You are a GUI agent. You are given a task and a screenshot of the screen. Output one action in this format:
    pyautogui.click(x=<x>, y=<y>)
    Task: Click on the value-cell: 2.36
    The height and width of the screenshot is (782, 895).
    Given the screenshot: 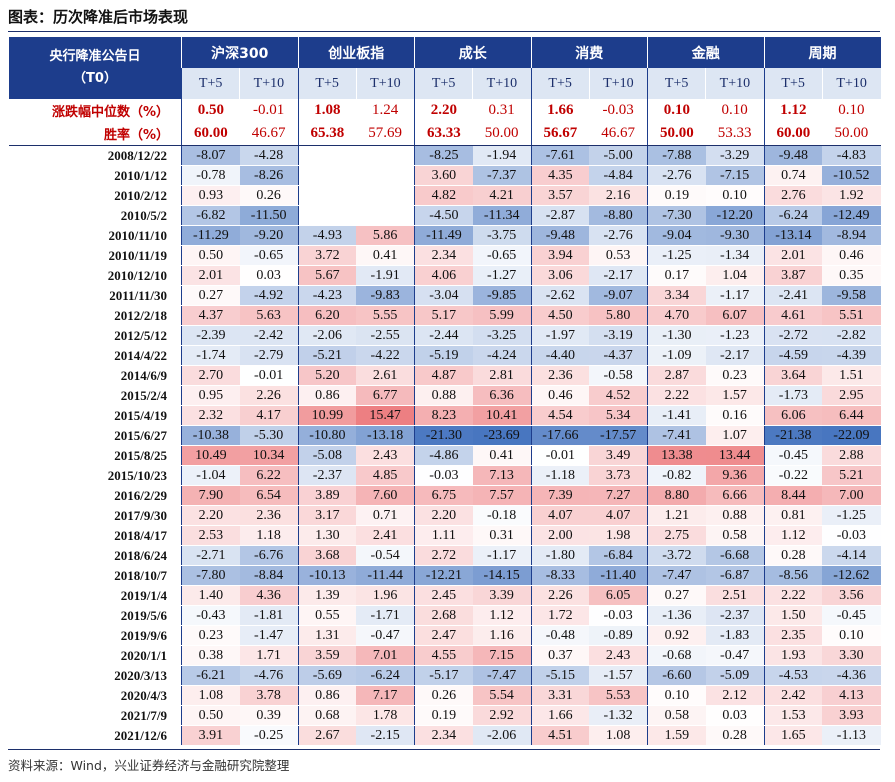 What is the action you would take?
    pyautogui.click(x=560, y=375)
    